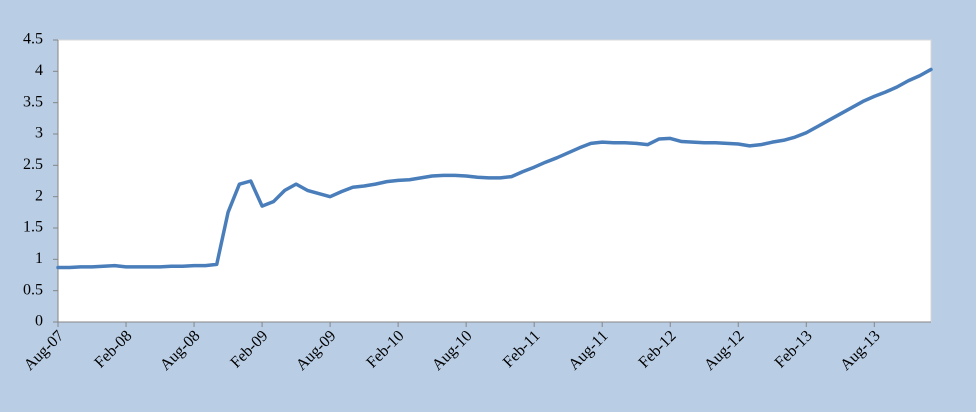 The width and height of the screenshot is (976, 412). Describe the element at coordinates (33, 164) in the screenshot. I see `y-tick-label: 2.5` at that location.